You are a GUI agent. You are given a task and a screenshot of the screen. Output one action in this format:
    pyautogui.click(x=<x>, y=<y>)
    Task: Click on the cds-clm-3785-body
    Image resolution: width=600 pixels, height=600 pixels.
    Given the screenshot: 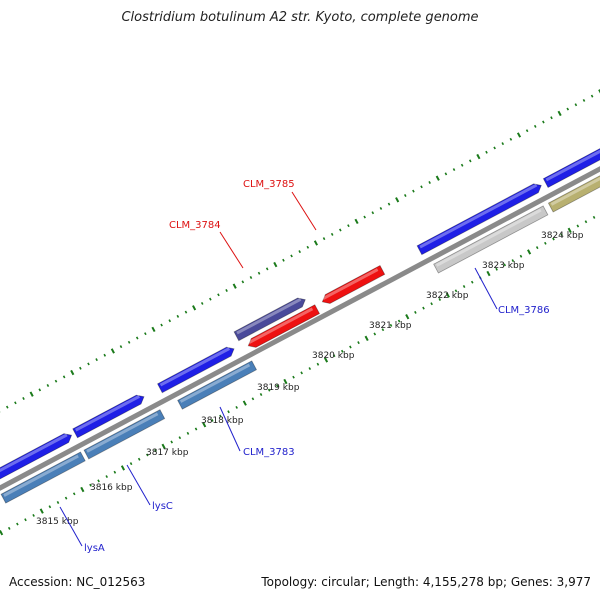 What is the action you would take?
    pyautogui.click(x=353, y=284)
    